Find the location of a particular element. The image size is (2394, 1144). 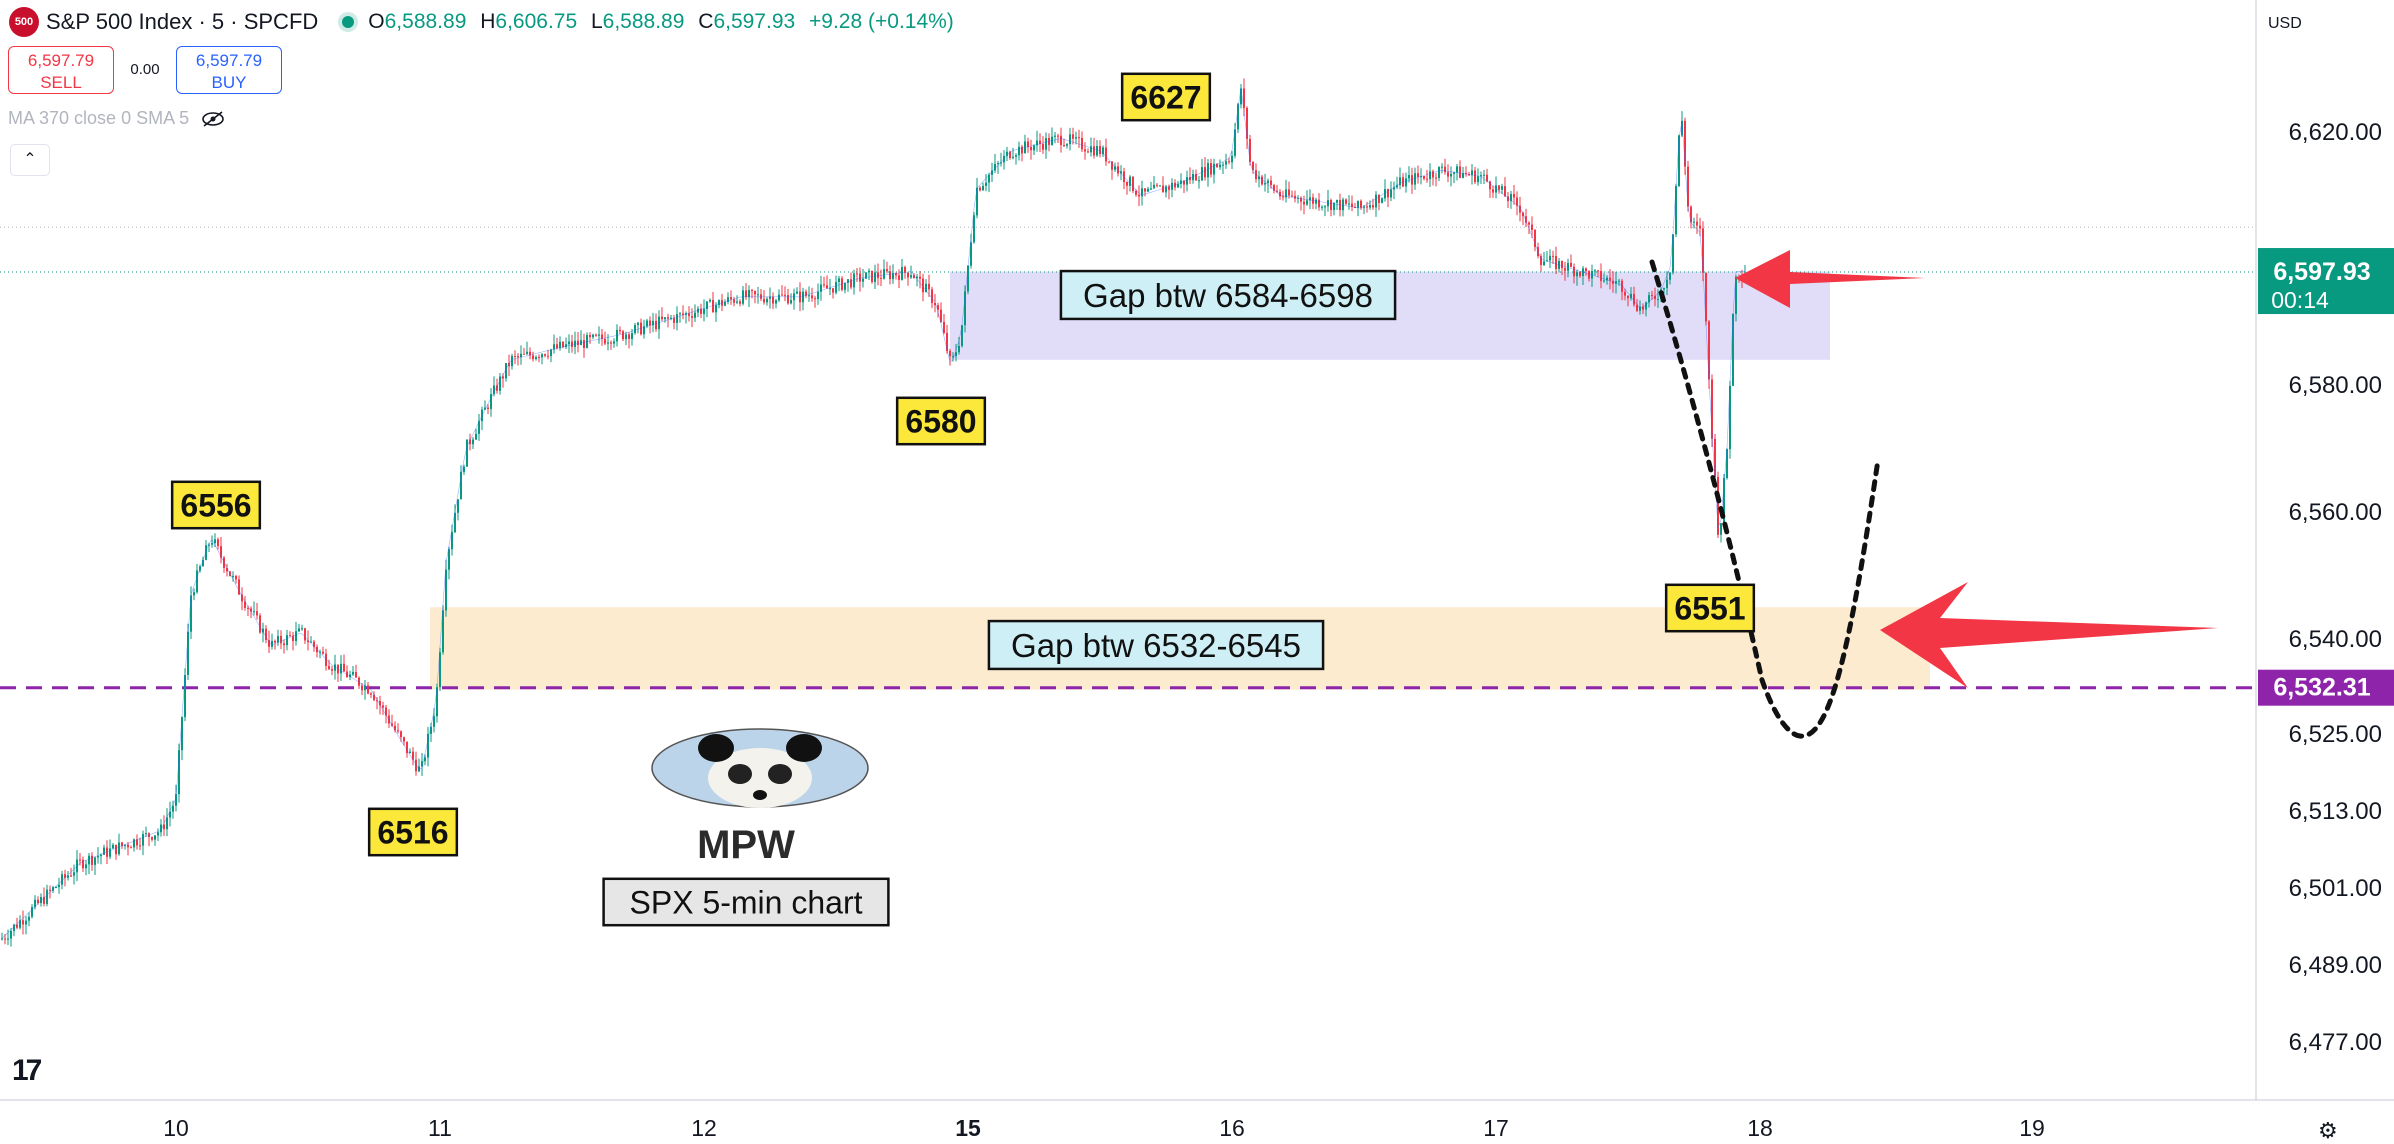

swing-label: 6556 is located at coordinates (216, 505).